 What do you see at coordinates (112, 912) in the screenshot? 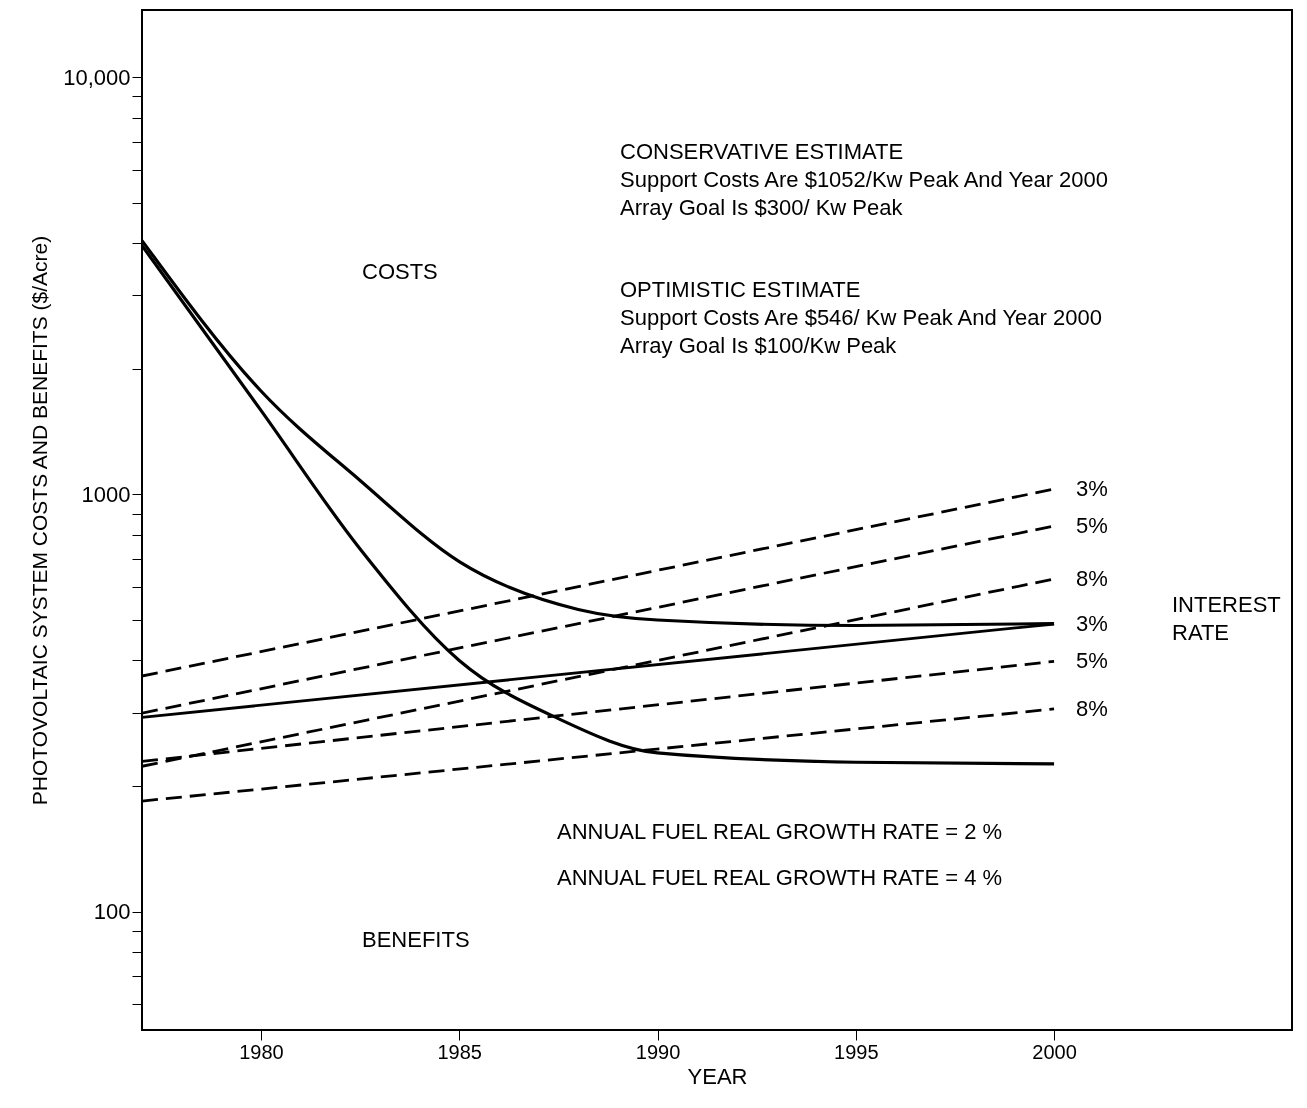
I see `y-tick-label: 100` at bounding box center [112, 912].